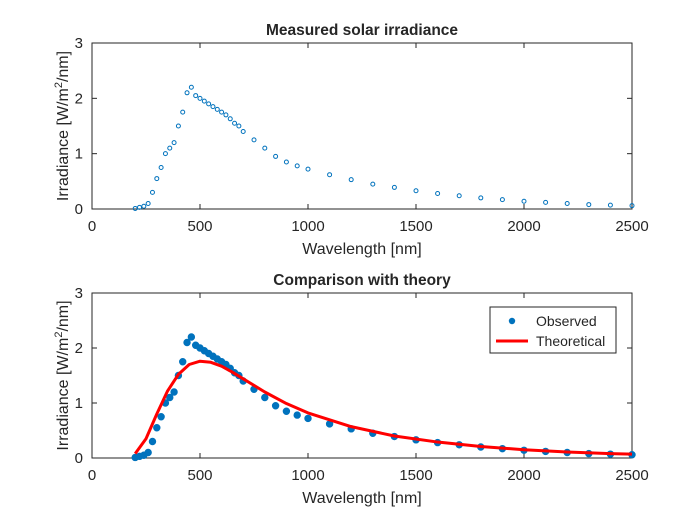 This screenshot has height=530, width=700. What do you see at coordinates (362, 30) in the screenshot?
I see `plot-title: Measured solar irradiance` at bounding box center [362, 30].